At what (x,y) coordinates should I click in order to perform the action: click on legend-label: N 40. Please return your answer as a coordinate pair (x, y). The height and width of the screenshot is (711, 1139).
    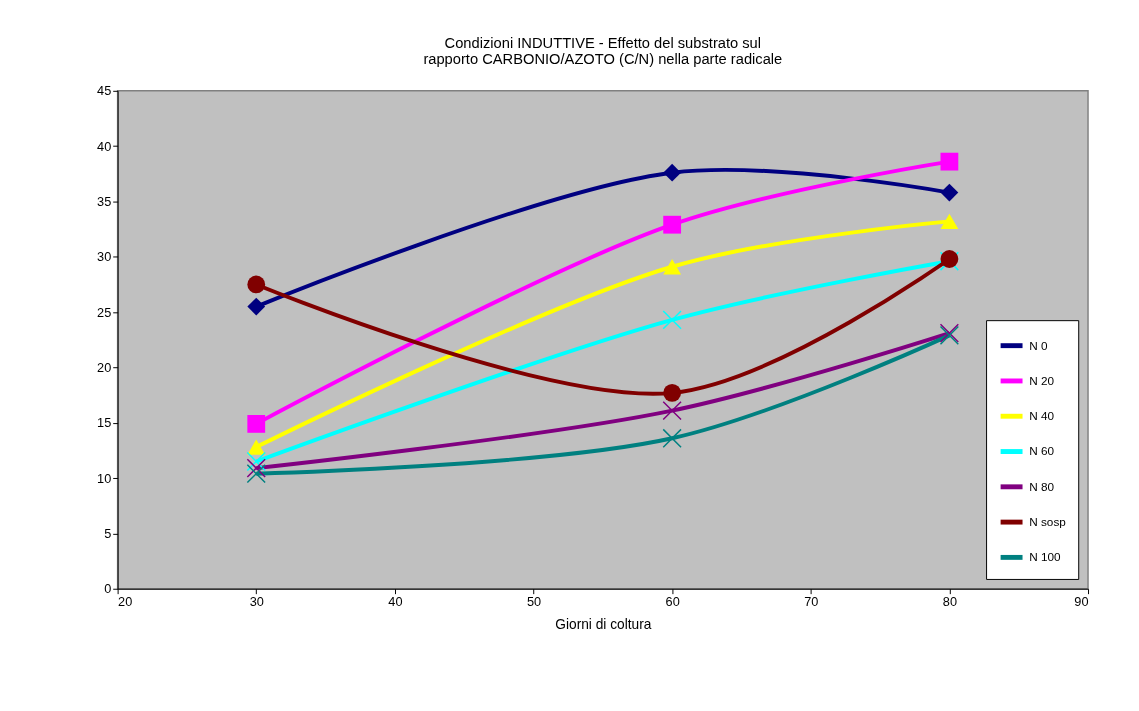
    Looking at the image, I should click on (1042, 416).